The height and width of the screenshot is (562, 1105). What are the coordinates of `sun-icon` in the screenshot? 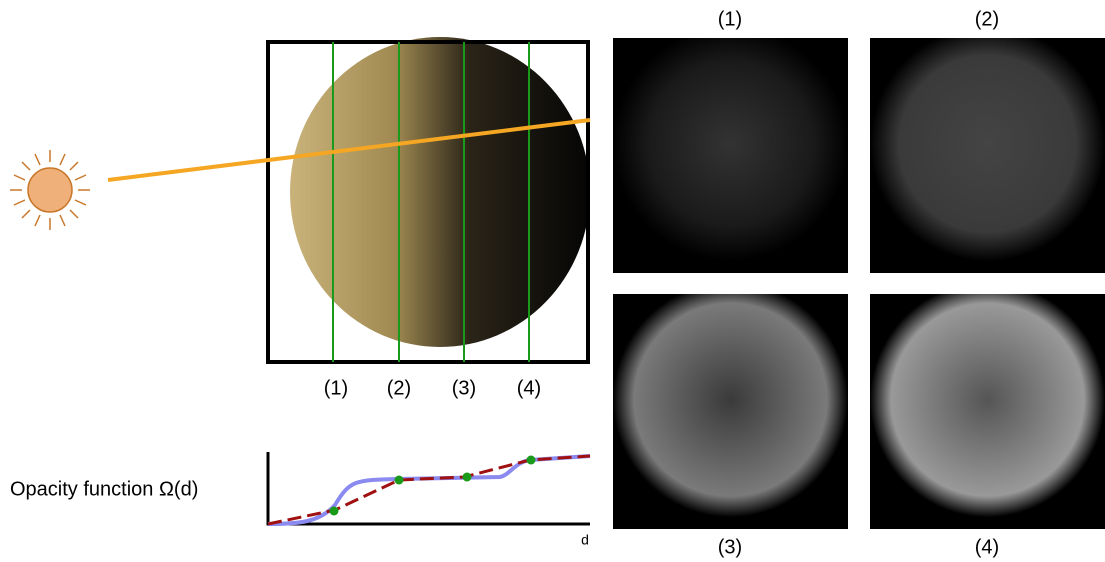 It's located at (50, 190).